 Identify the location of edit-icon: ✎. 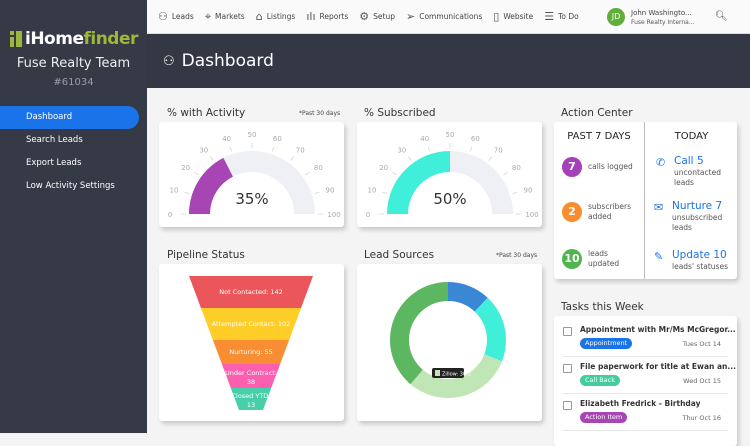
(659, 256).